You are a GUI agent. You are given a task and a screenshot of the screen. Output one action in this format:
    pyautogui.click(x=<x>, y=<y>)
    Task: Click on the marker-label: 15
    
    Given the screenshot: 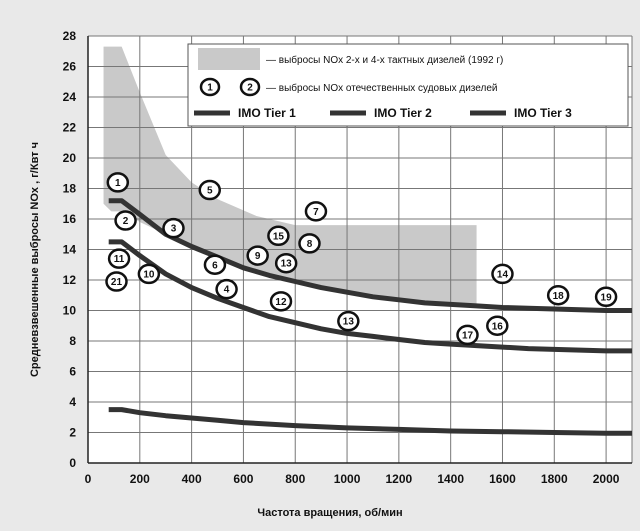 What is the action you would take?
    pyautogui.click(x=279, y=236)
    